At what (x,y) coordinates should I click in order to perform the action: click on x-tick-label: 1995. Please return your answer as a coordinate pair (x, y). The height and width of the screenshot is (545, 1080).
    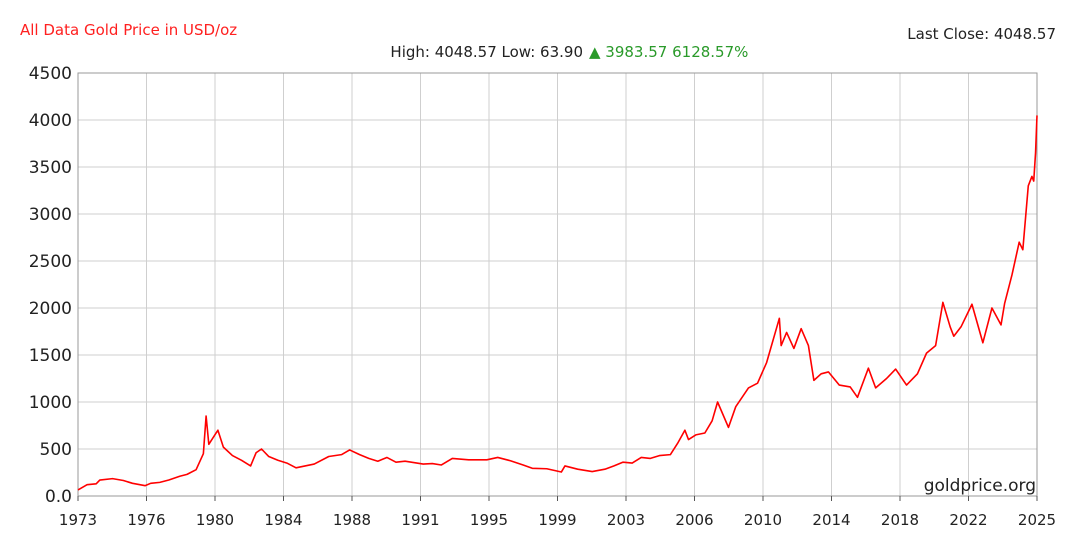
    Looking at the image, I should click on (489, 520).